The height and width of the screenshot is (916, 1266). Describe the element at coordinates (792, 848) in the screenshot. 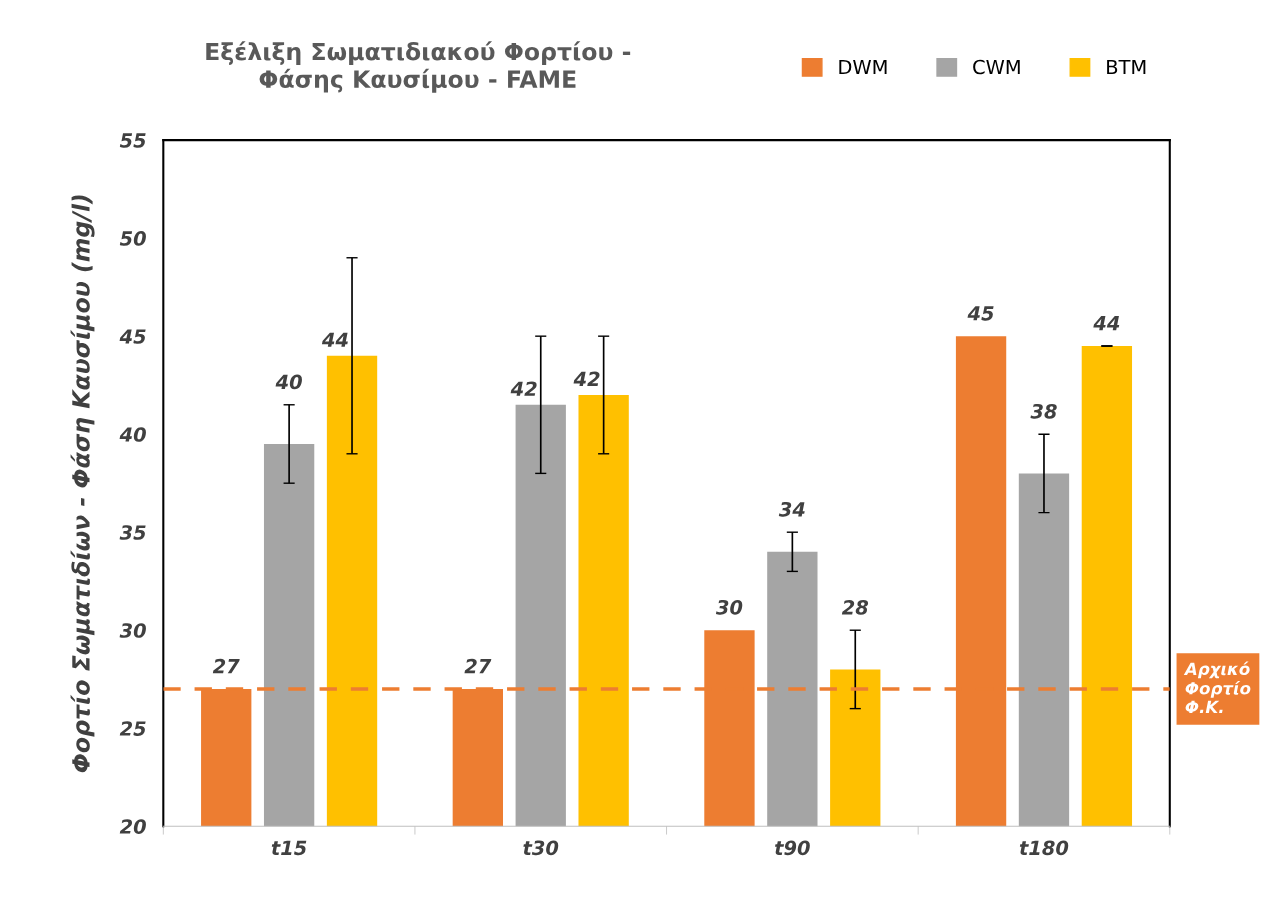

I see `x-tick-label: t90` at that location.